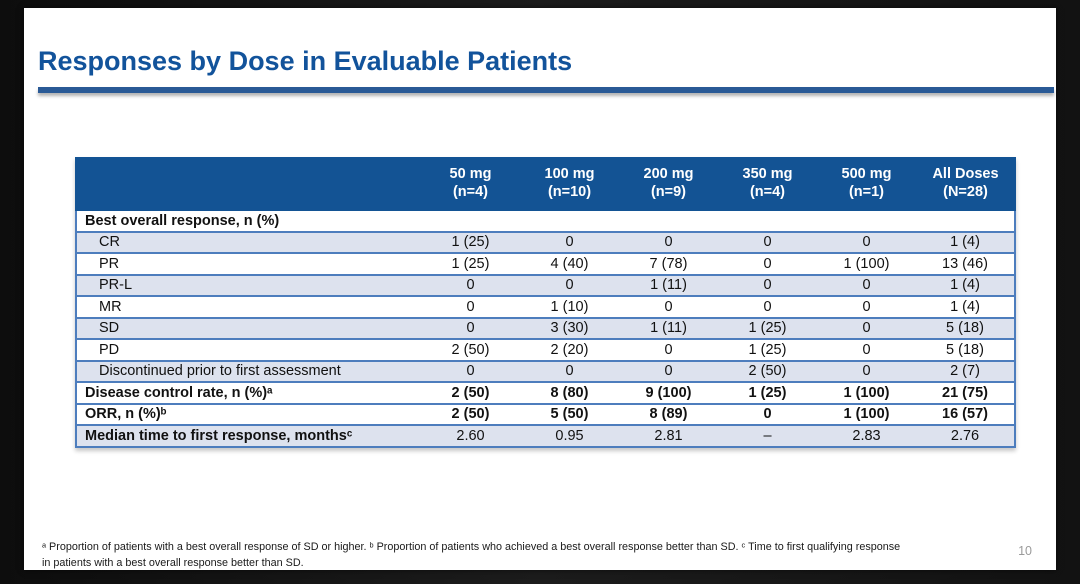  I want to click on page-number: 10, so click(1025, 551).